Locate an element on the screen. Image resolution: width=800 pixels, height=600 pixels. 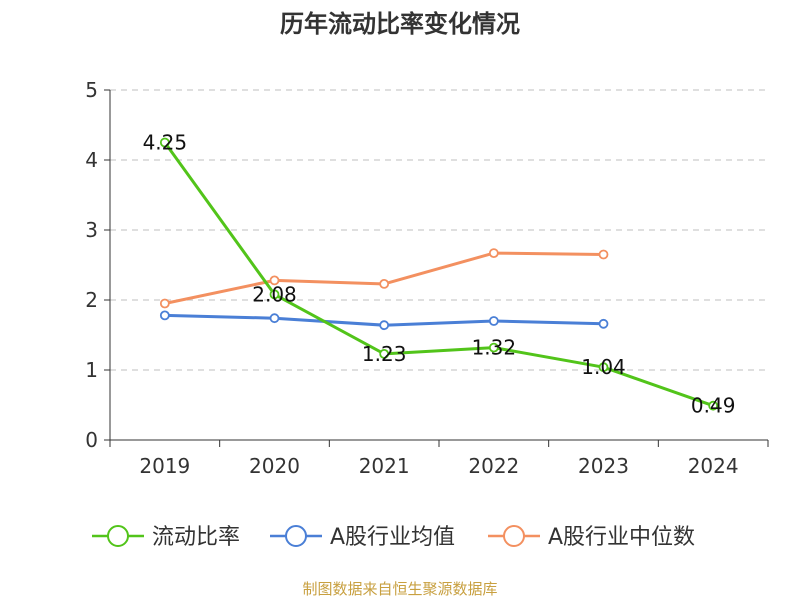
x-tick-label: 2023 is located at coordinates (603, 466).